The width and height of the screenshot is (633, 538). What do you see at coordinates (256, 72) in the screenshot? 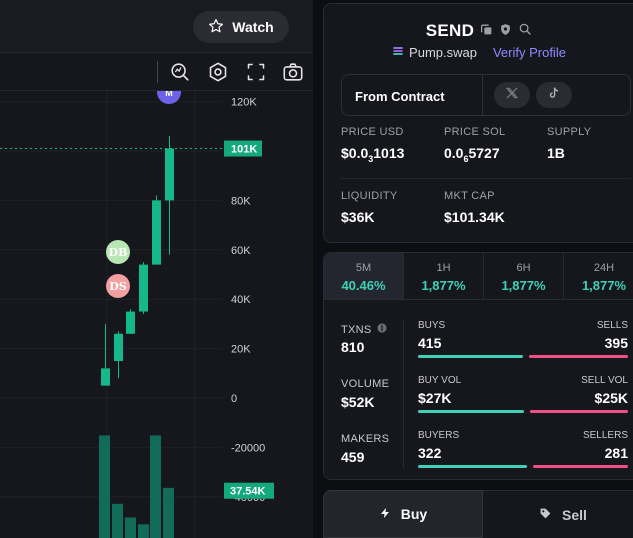
I see `fullscreen-icon` at bounding box center [256, 72].